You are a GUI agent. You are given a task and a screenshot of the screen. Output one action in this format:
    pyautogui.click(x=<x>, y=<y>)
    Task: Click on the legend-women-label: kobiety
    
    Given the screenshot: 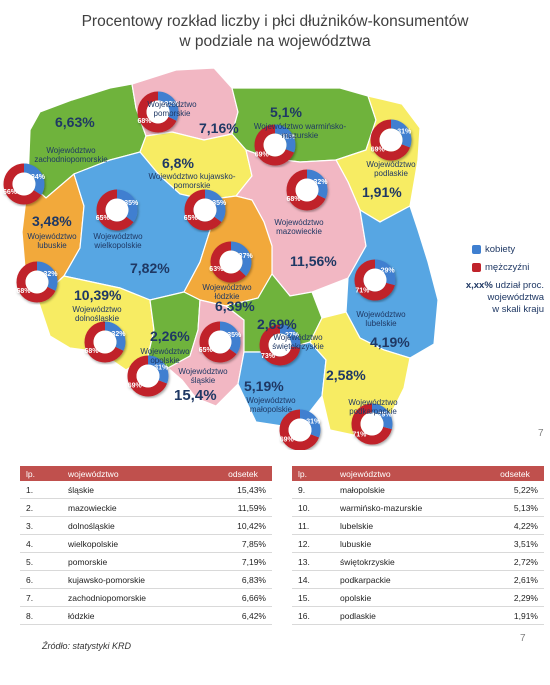 What is the action you would take?
    pyautogui.click(x=500, y=249)
    